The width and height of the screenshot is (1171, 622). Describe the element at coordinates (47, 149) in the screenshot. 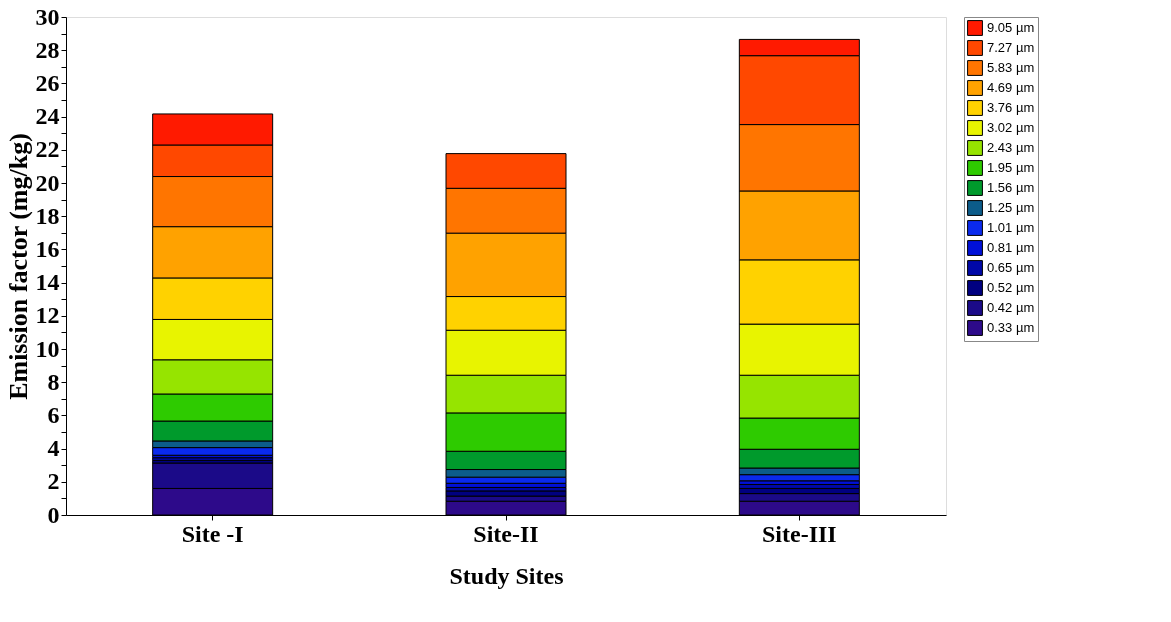

I see `y-tick-label: 22` at that location.